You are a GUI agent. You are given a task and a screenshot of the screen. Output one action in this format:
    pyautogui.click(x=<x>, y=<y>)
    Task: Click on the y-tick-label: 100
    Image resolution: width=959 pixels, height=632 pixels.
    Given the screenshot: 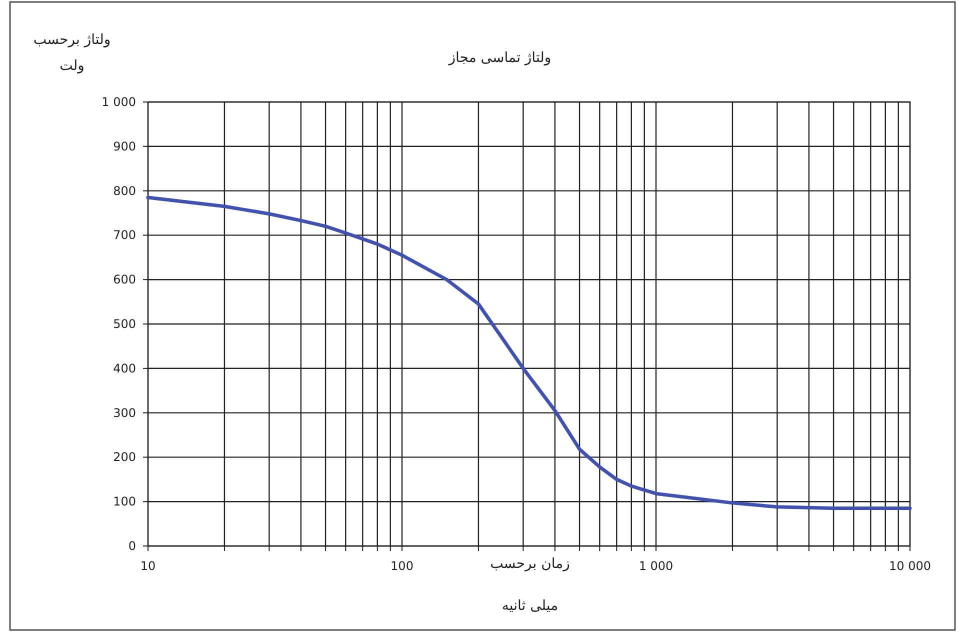 What is the action you would take?
    pyautogui.click(x=124, y=501)
    